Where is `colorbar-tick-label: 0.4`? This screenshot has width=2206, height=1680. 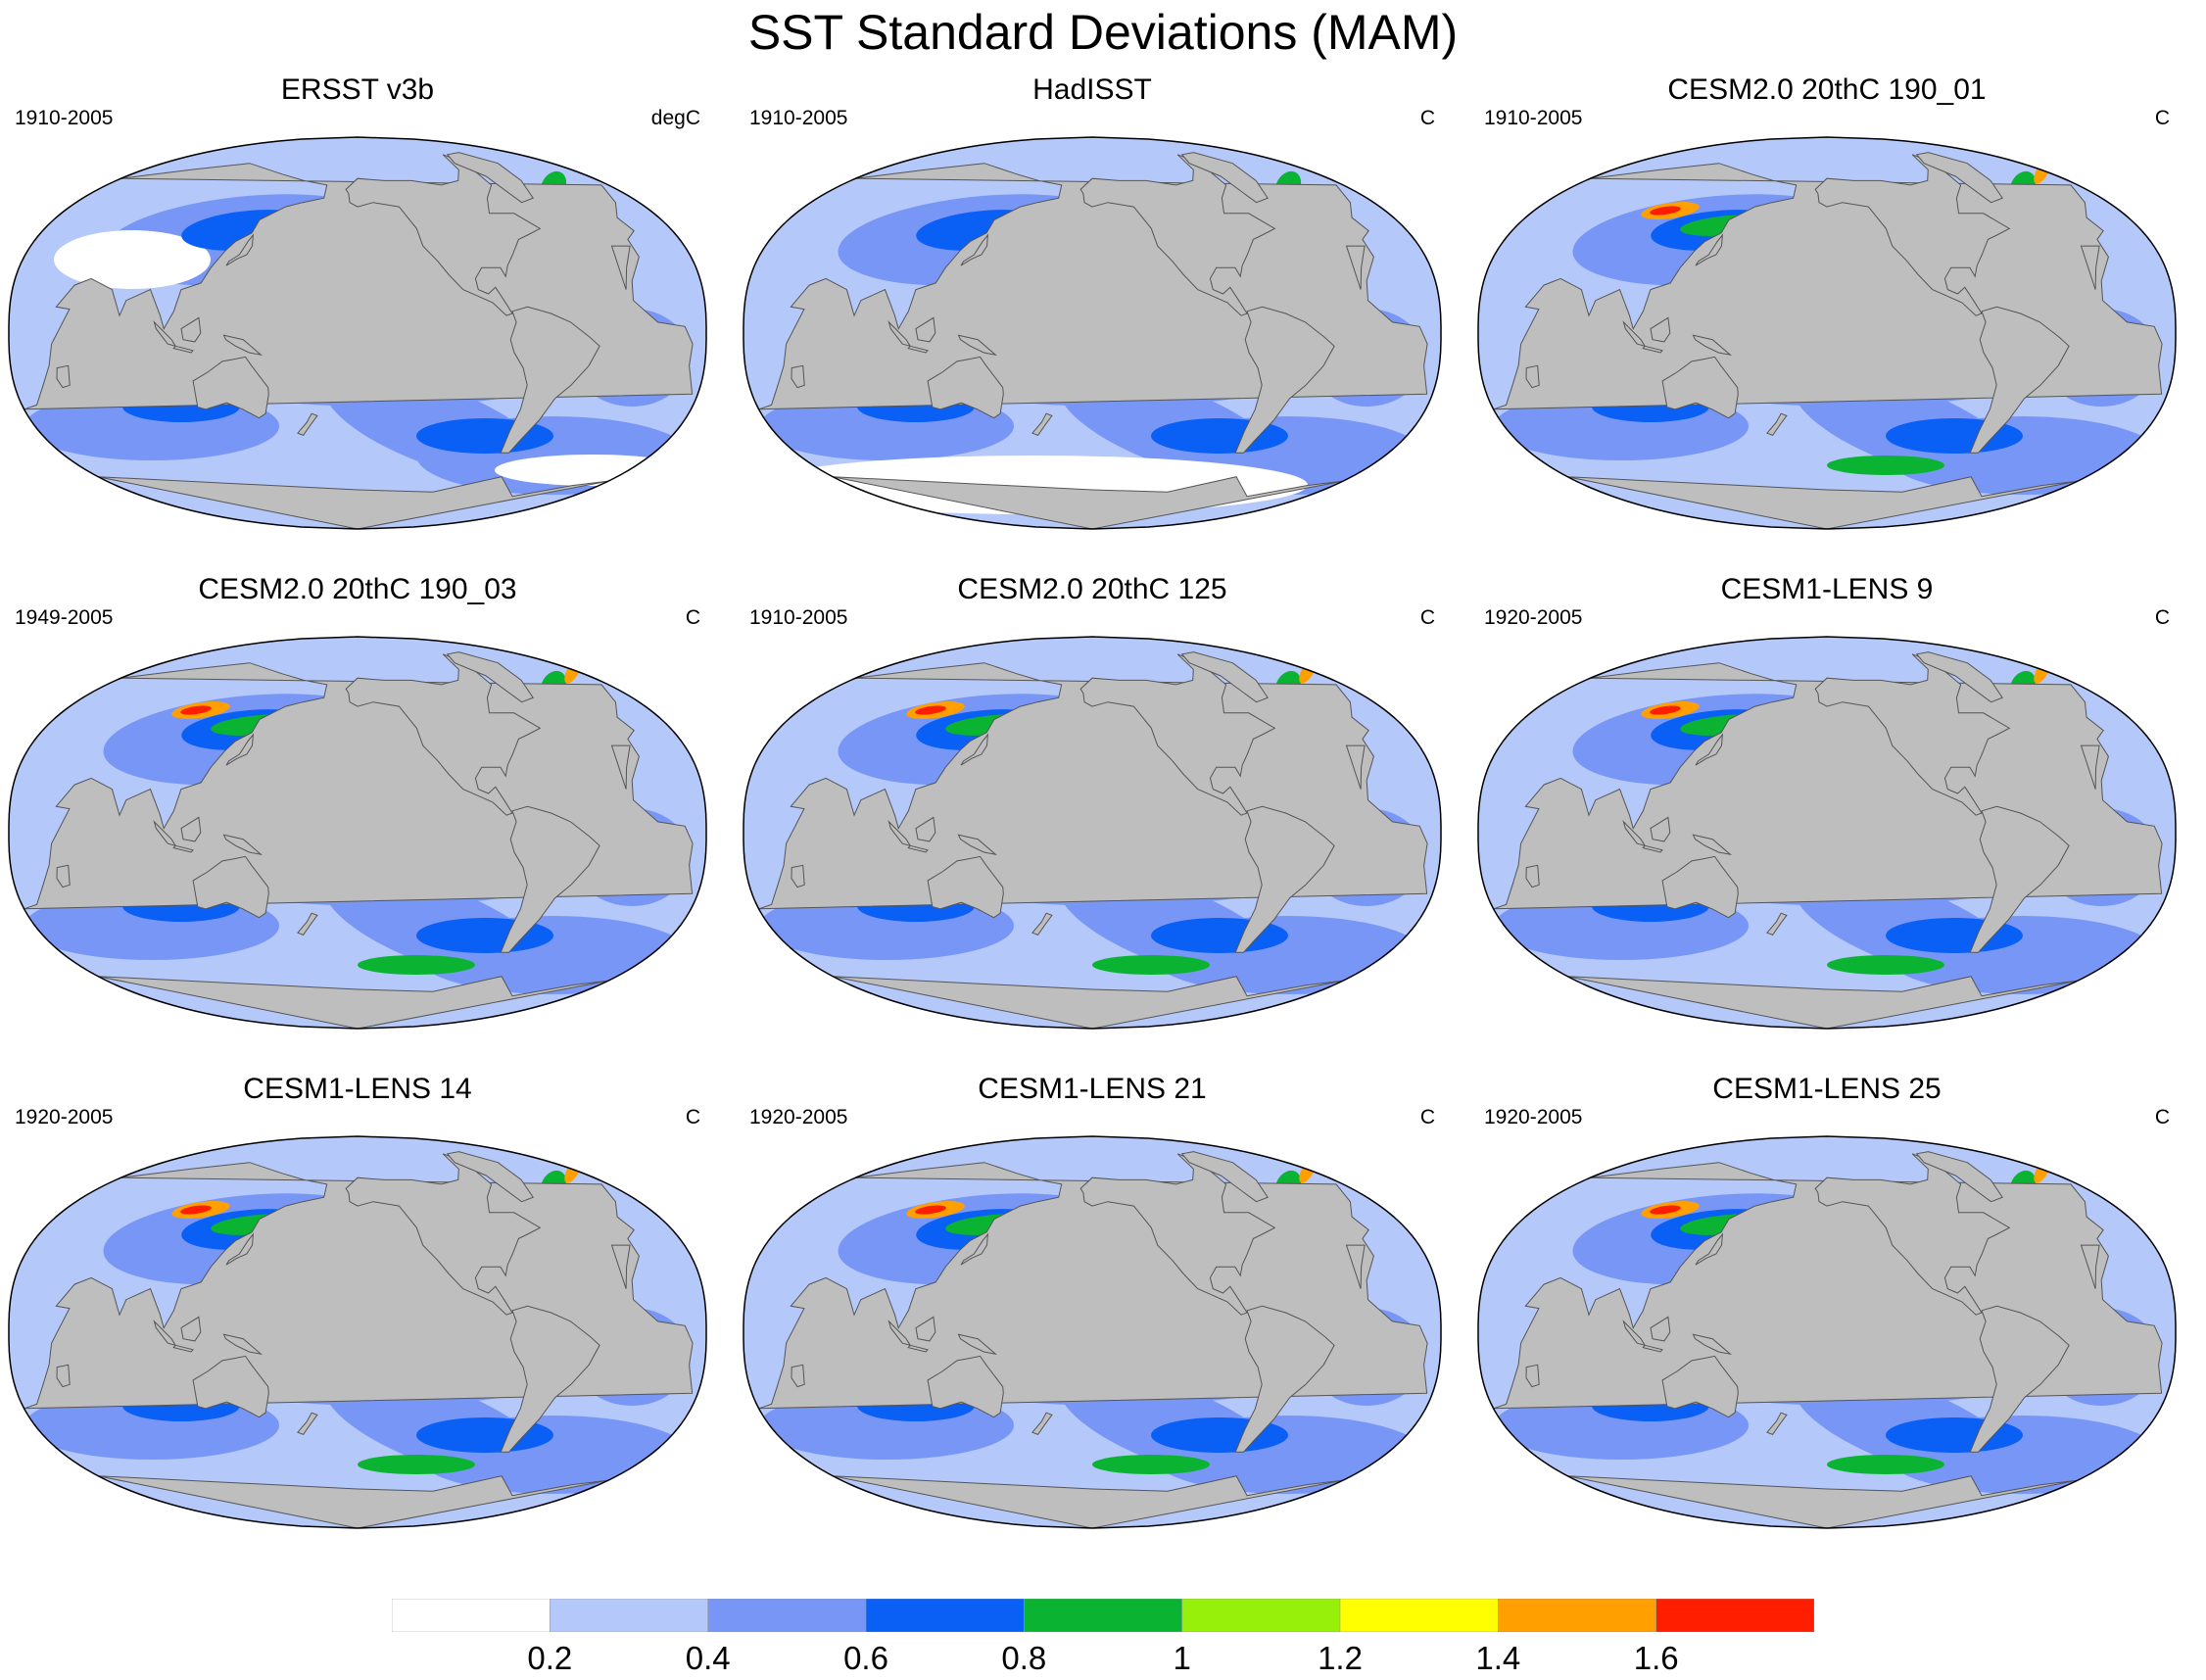
colorbar-tick-label: 0.4 is located at coordinates (708, 1658).